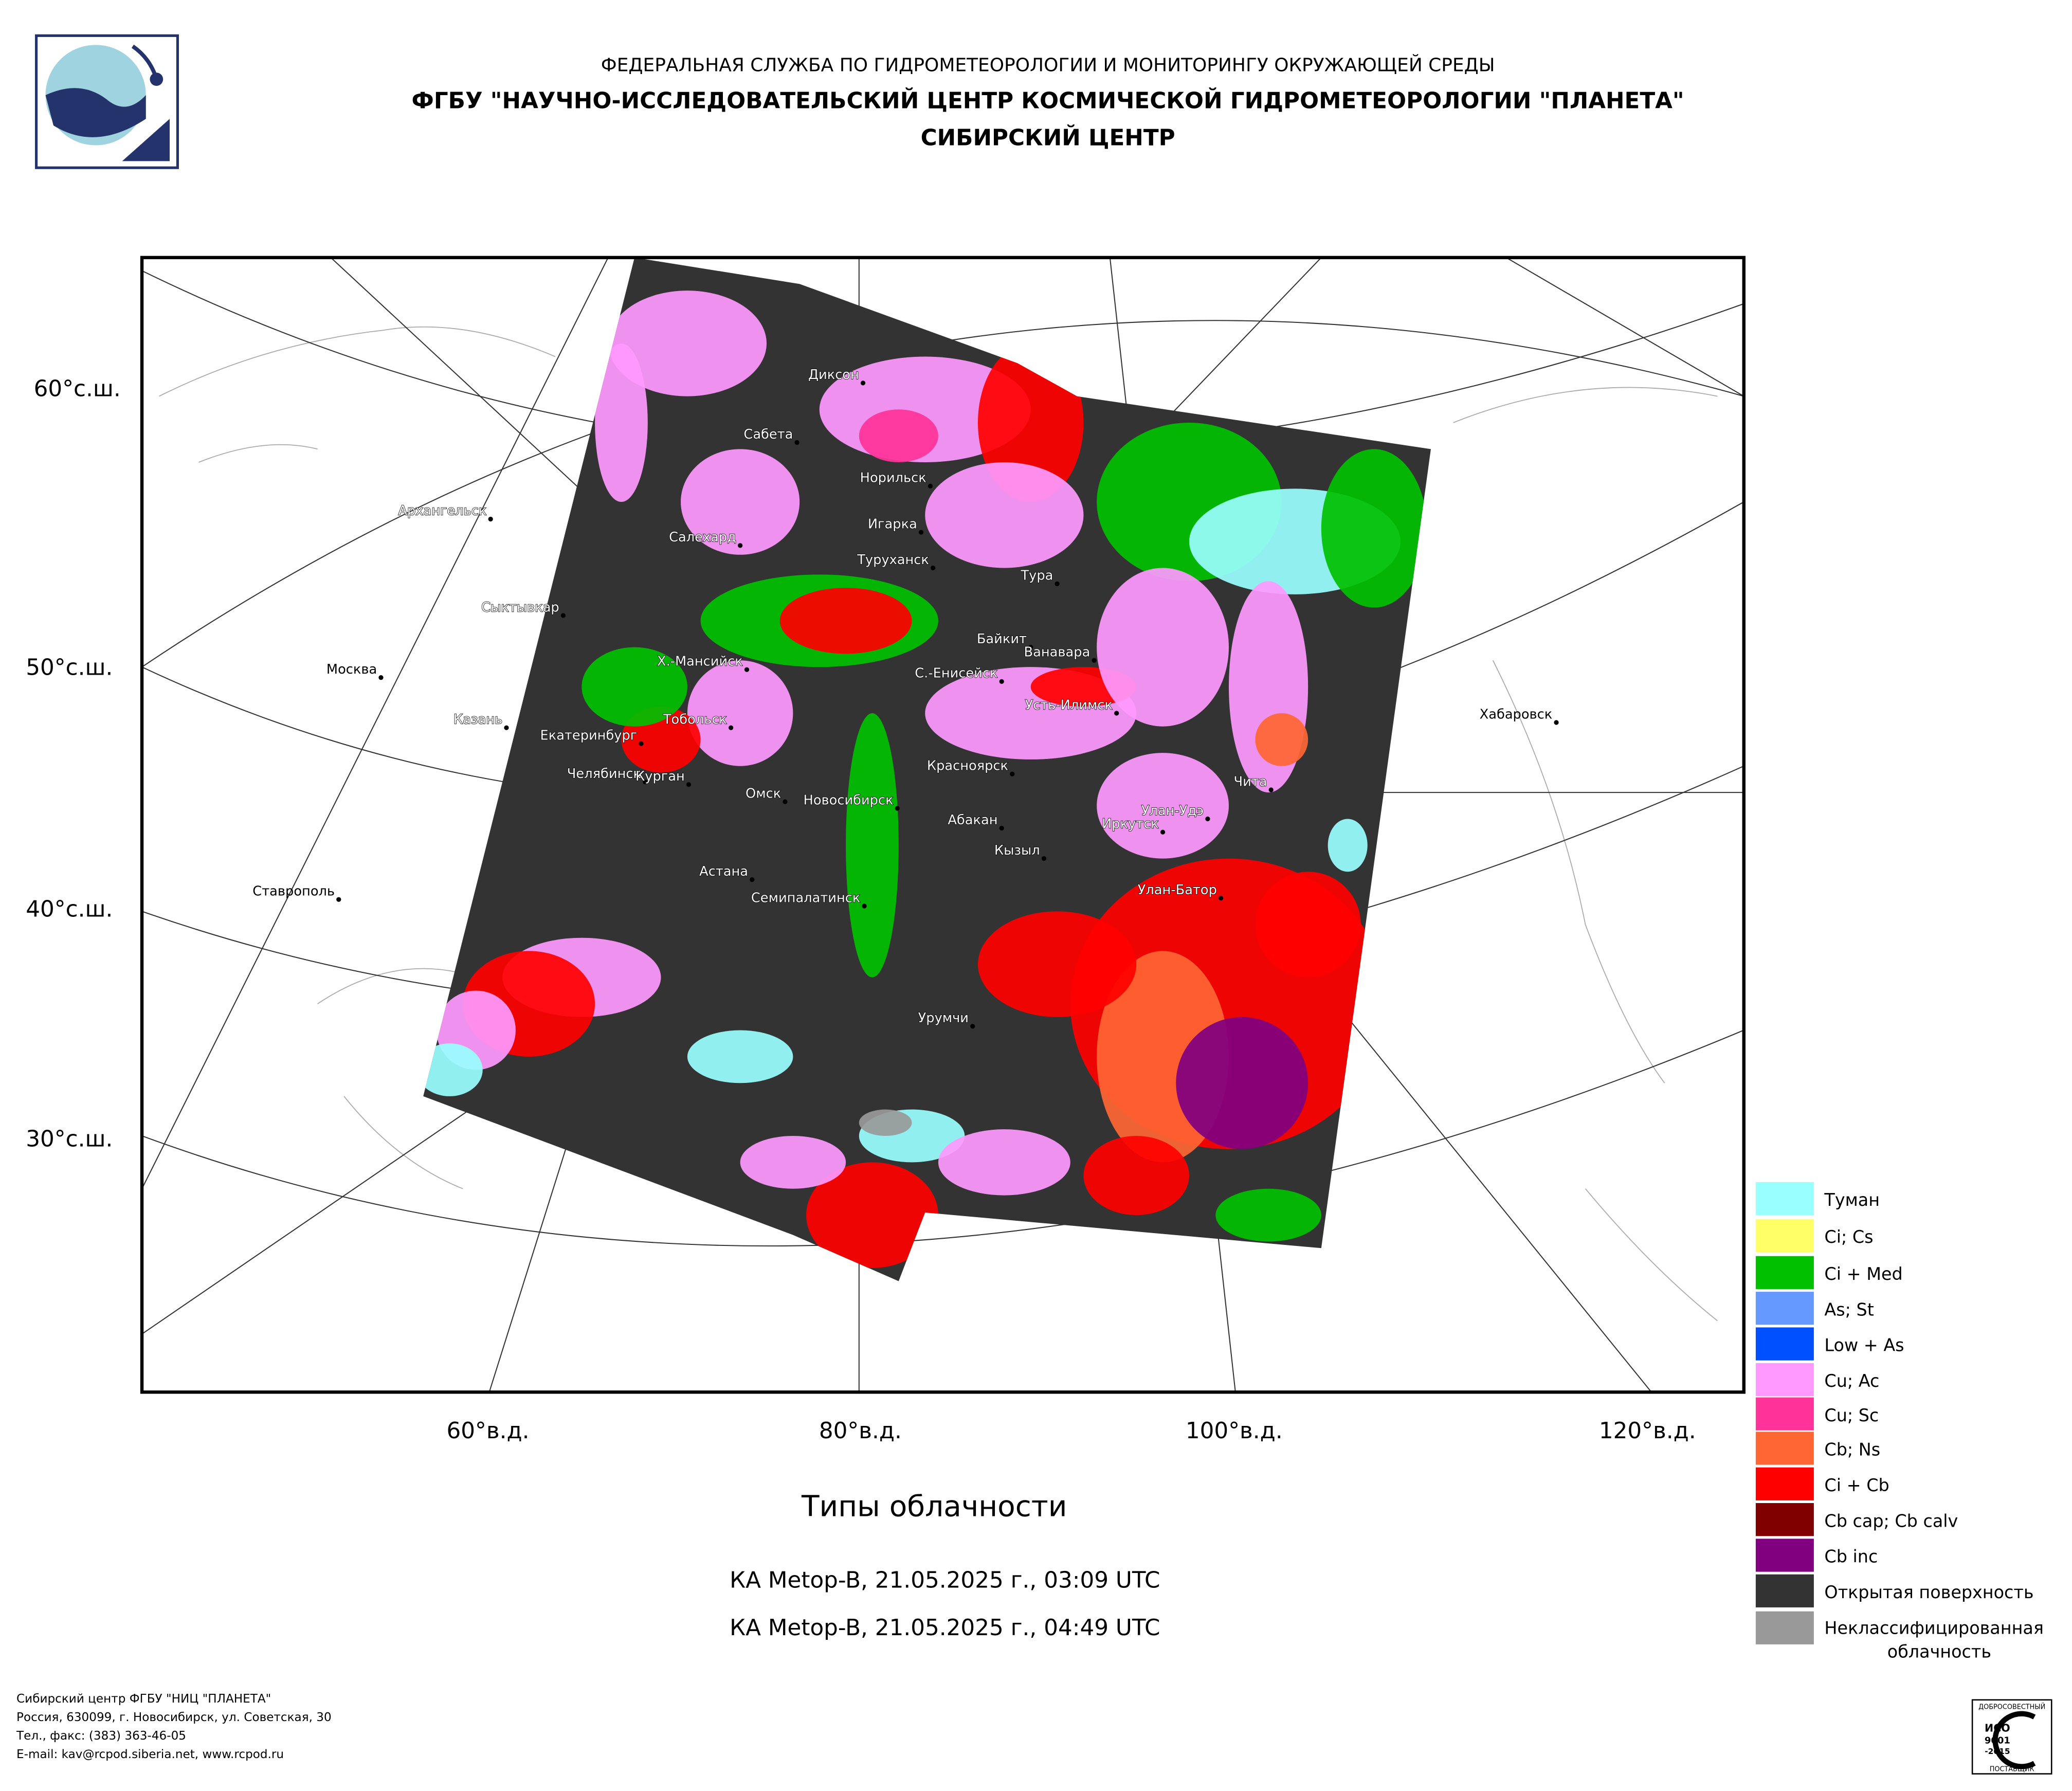 The image size is (2072, 1791). Describe the element at coordinates (2011, 1737) in the screenshot. I see `badge: ДОБРОСОВЕСТНЫЙ ИСО 9001 -2015 ПОСТАВЩИК` at that location.